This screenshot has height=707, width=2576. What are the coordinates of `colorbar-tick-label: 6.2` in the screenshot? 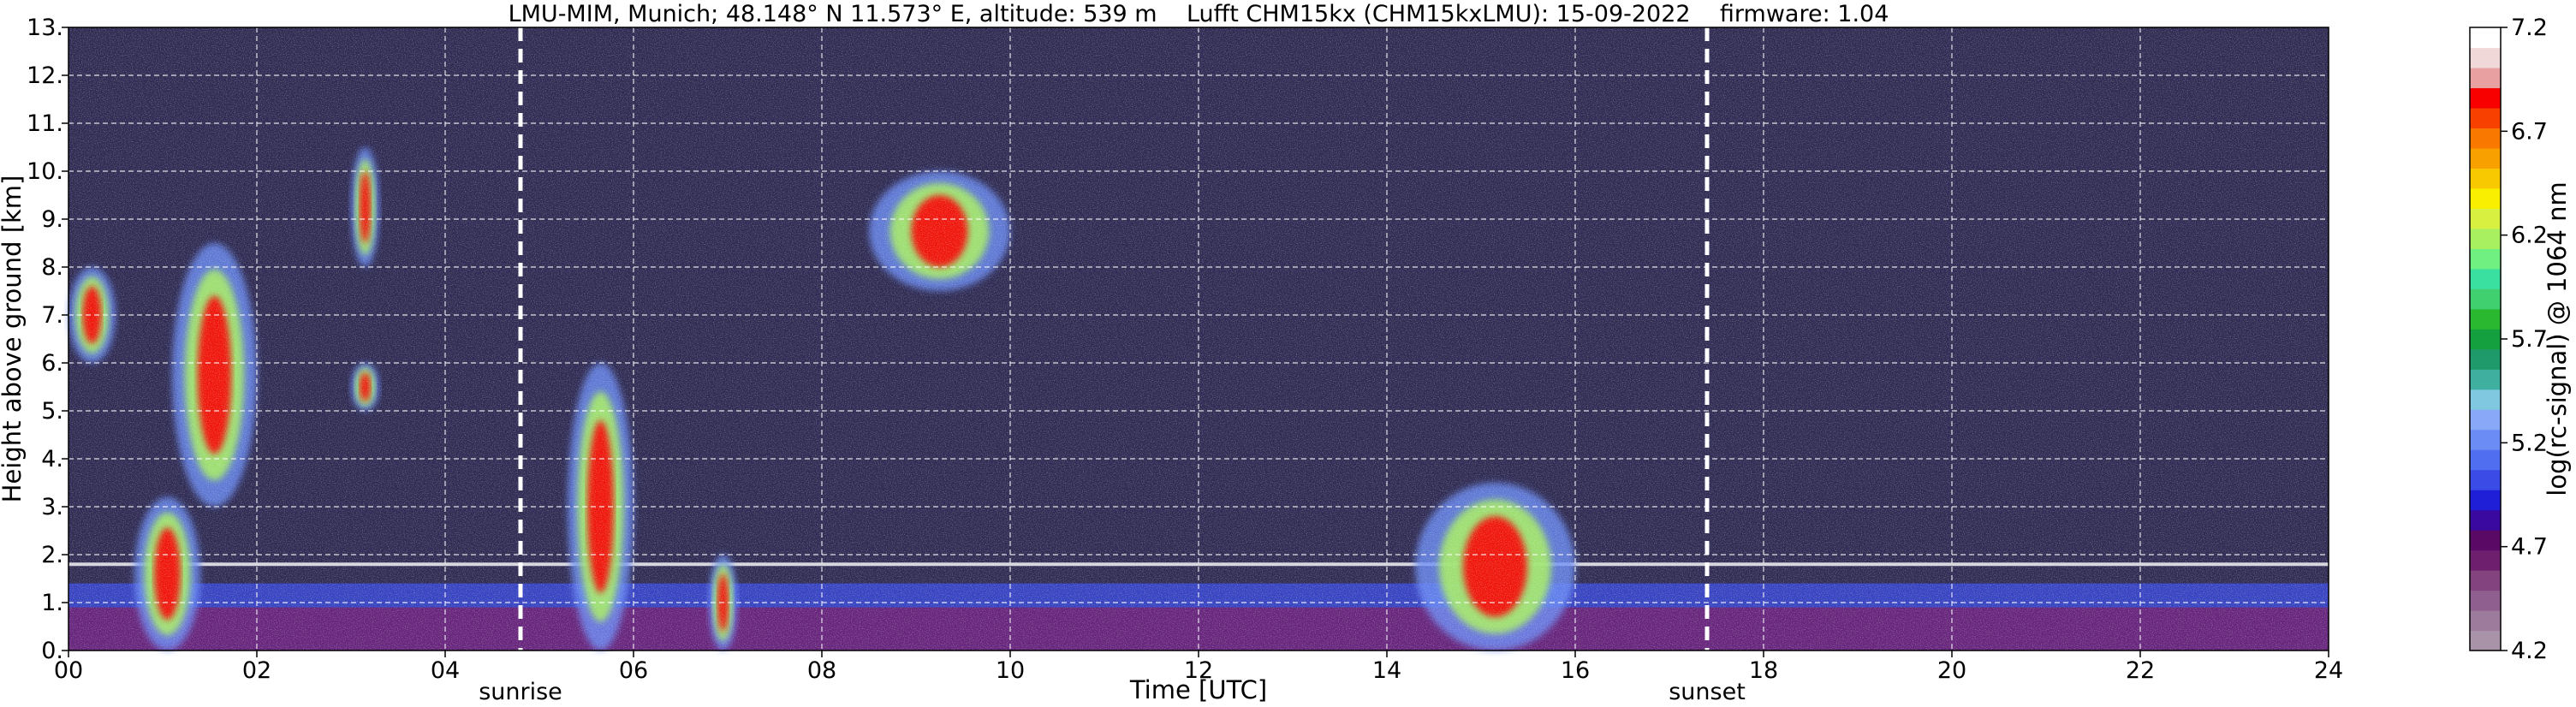 It's located at (2530, 236).